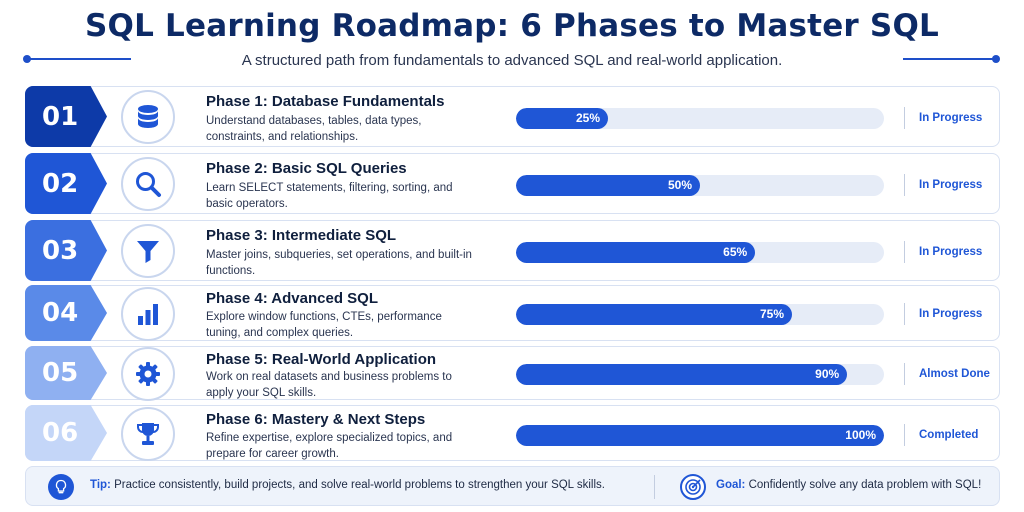 Image resolution: width=1024 pixels, height=512 pixels. I want to click on trophy-icon, so click(148, 434).